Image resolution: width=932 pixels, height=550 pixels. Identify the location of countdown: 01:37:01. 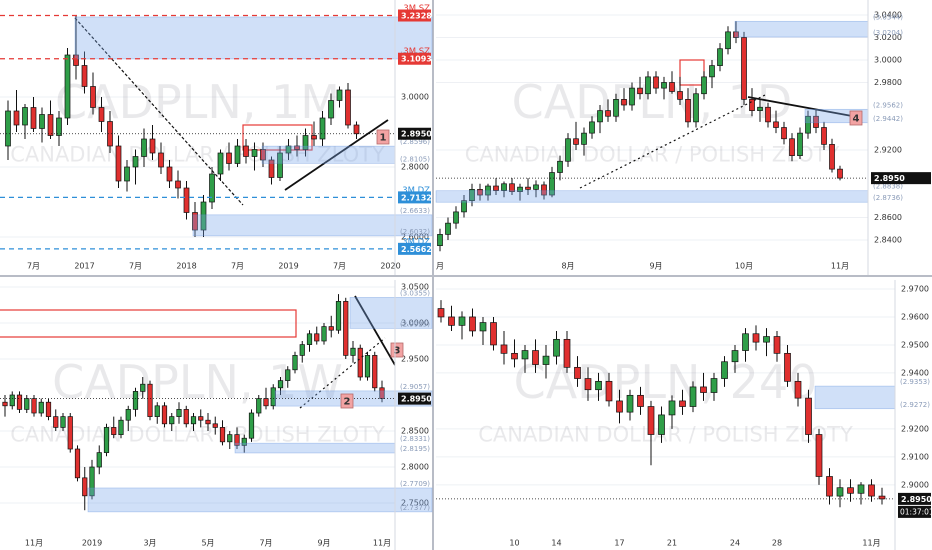
(916, 511).